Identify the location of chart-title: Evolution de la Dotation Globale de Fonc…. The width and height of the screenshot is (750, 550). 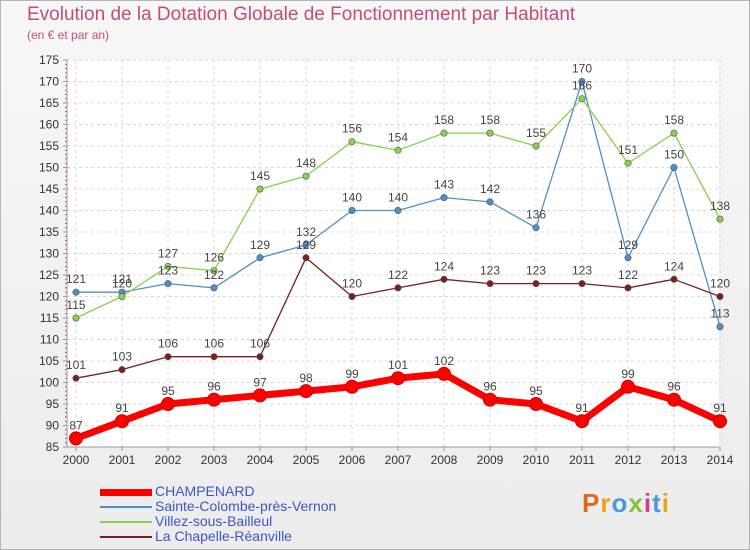
(301, 14).